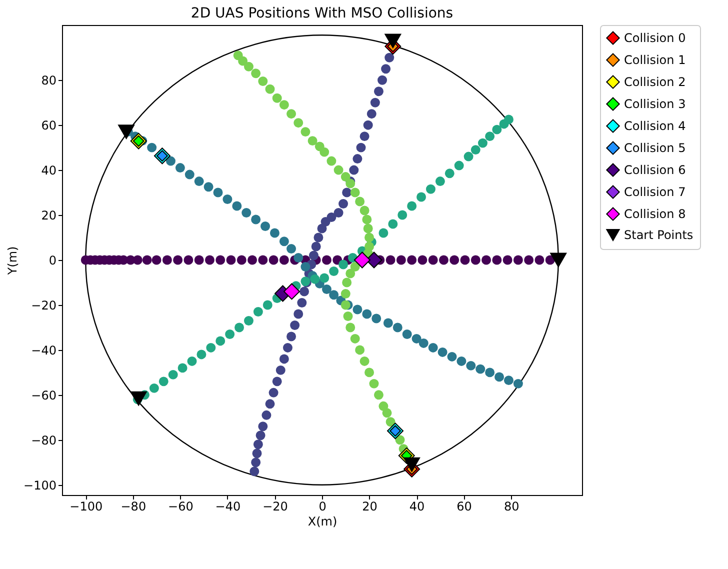 The height and width of the screenshot is (569, 728). Describe the element at coordinates (417, 507) in the screenshot. I see `x-tick-label: 40` at that location.